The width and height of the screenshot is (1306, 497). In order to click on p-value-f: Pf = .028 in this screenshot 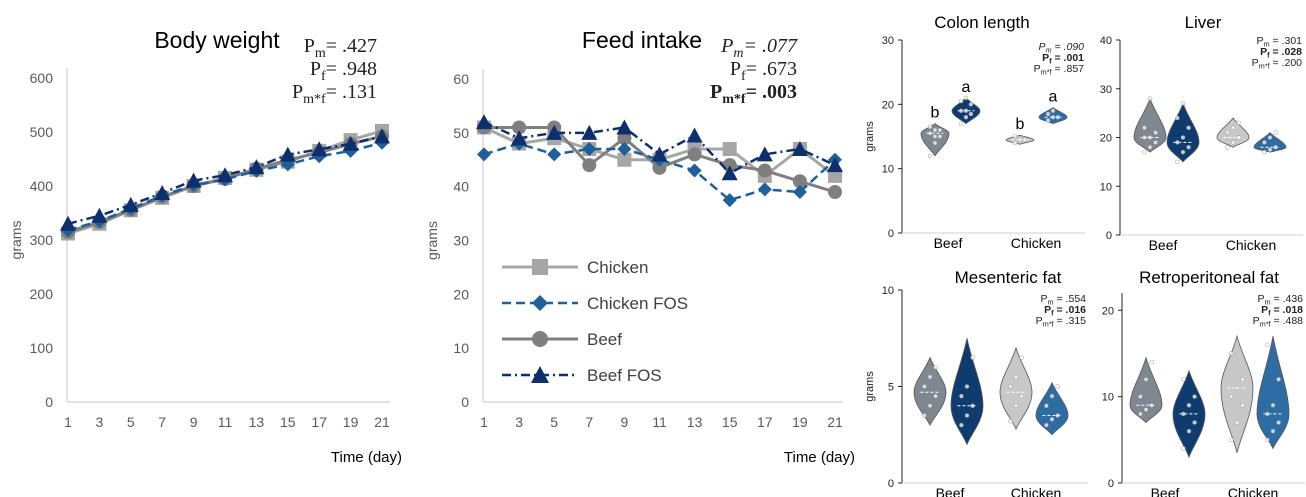, I will do `click(1281, 53)`.